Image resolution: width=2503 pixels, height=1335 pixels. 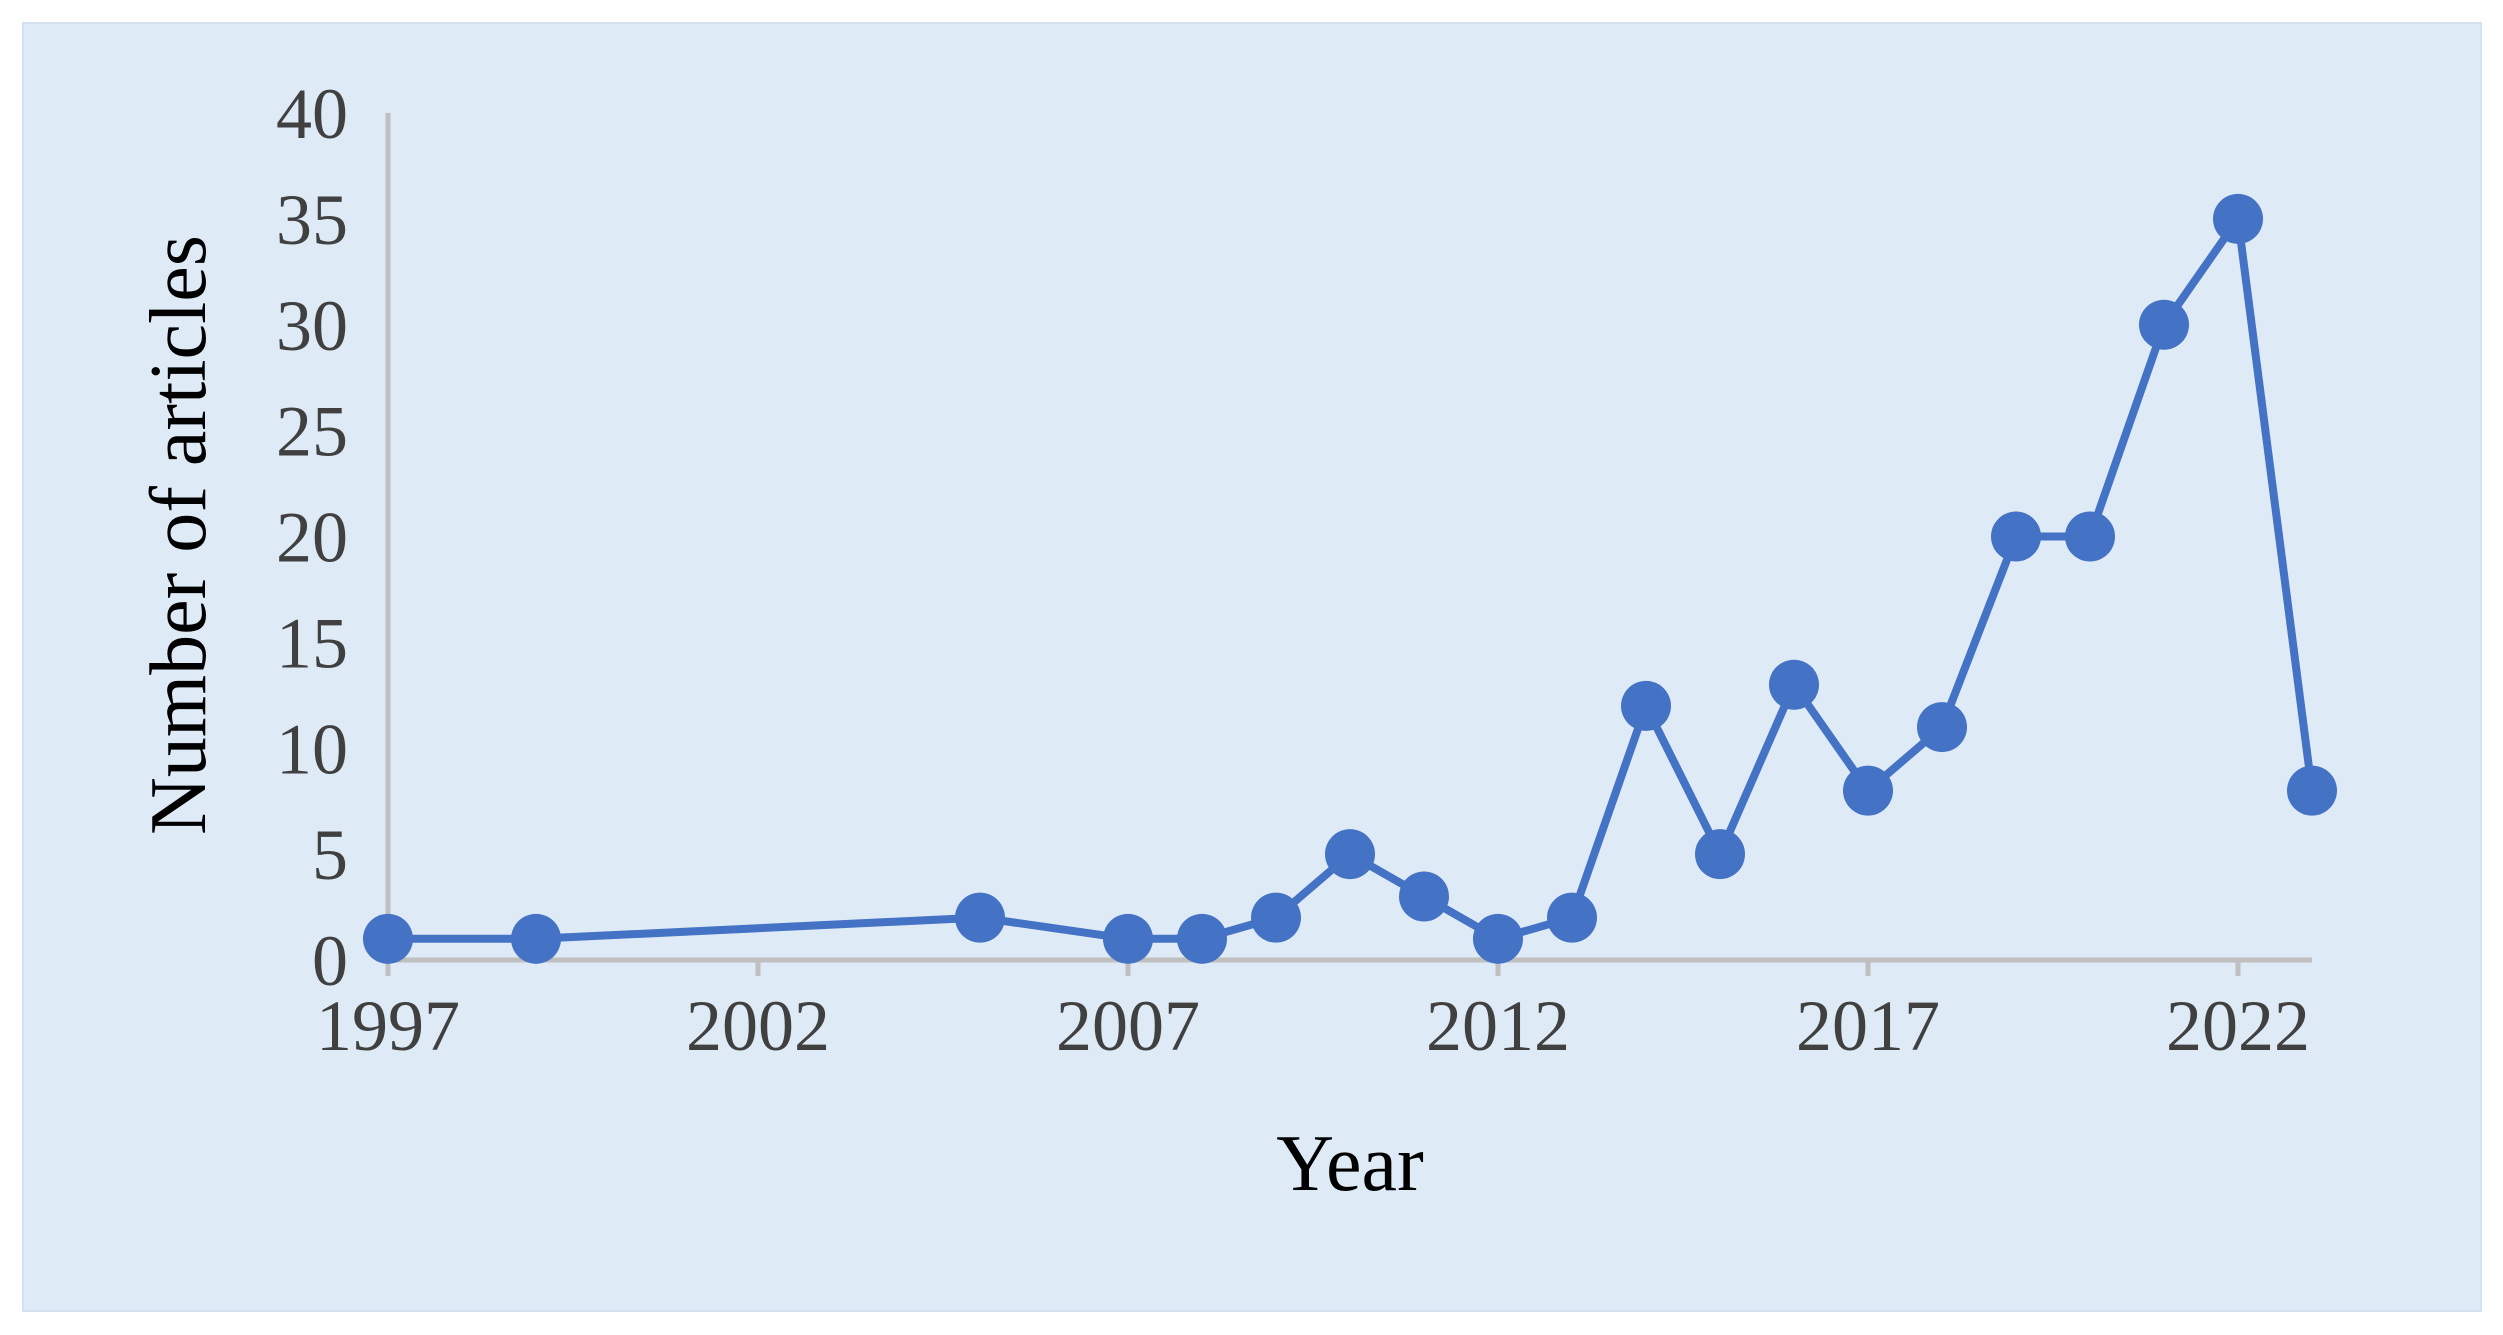 I want to click on x-tick-label: 2017, so click(x=1868, y=1026).